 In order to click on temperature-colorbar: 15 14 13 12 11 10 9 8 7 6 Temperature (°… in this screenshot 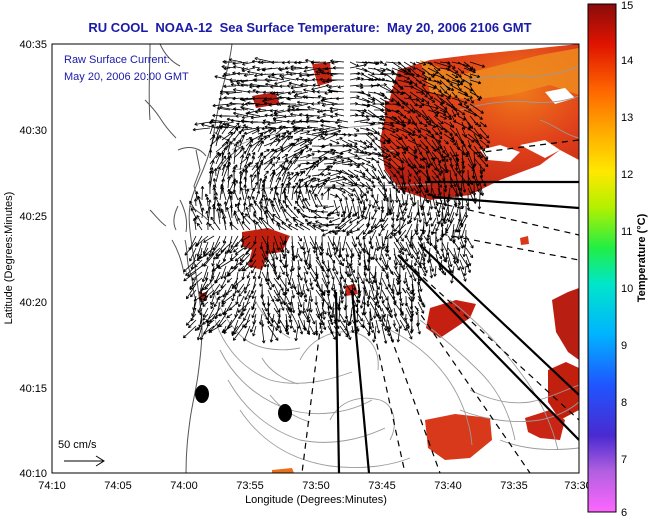, I will do `click(617, 259)`.